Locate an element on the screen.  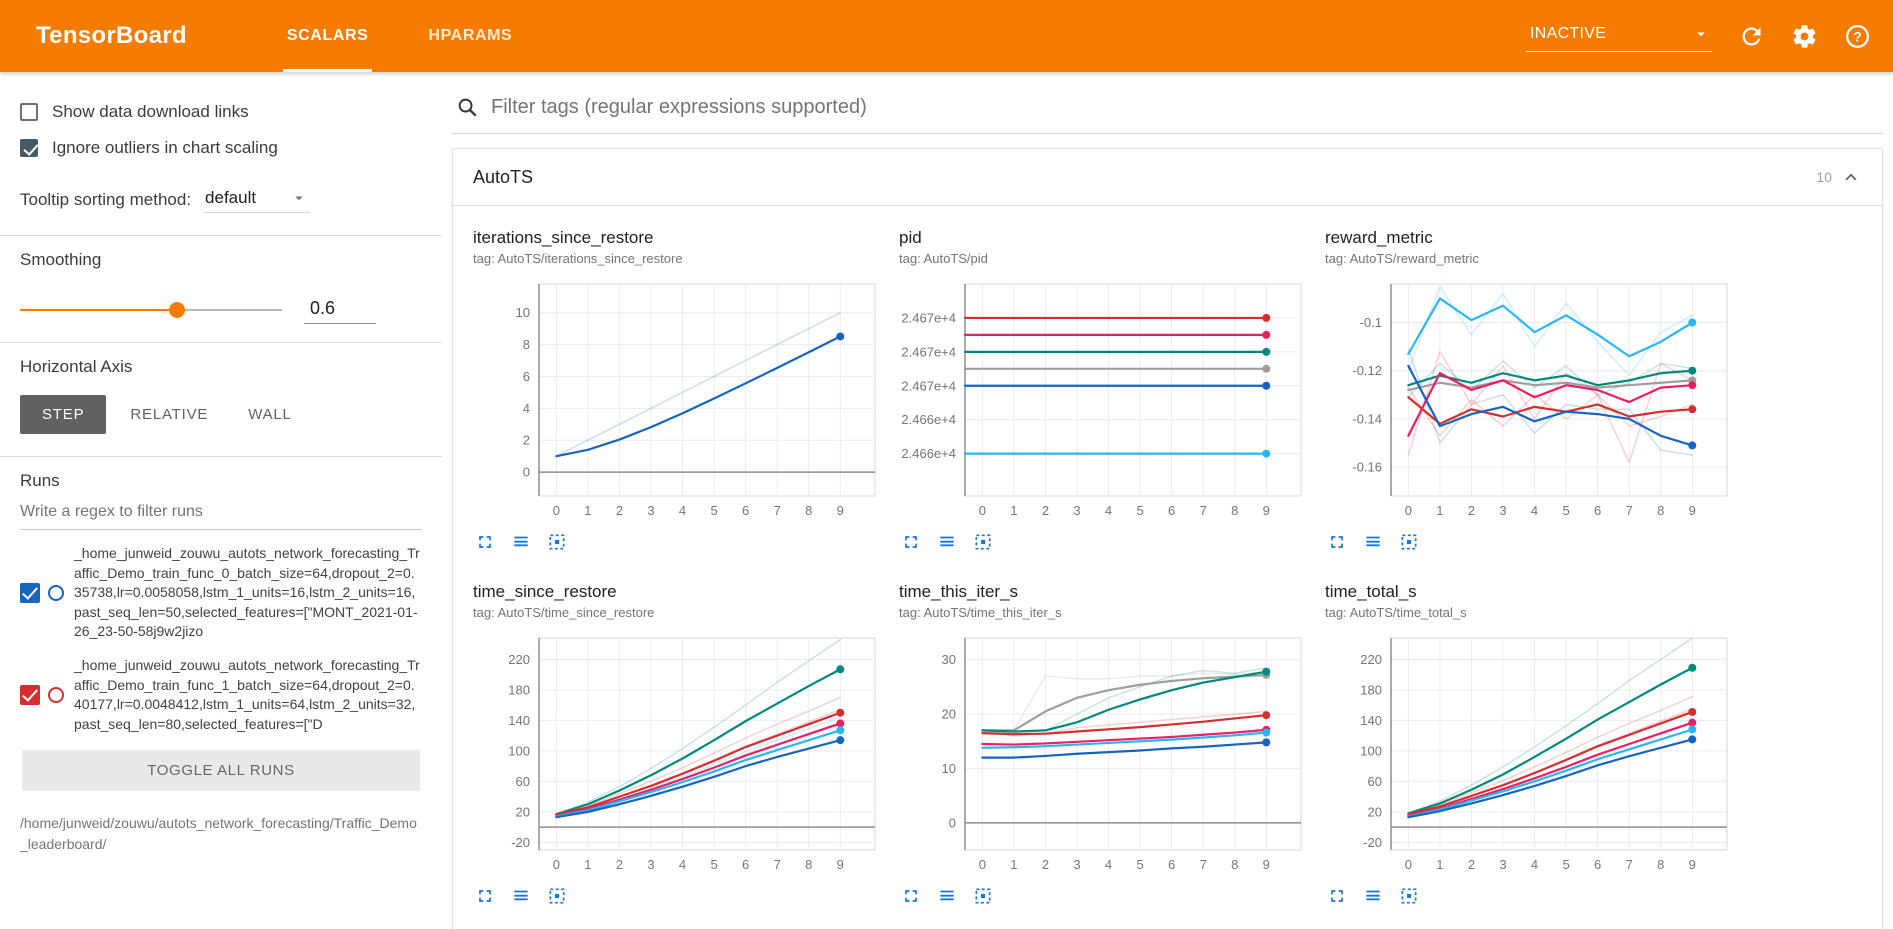
svg-text: -0.16 is located at coordinates (1367, 467).